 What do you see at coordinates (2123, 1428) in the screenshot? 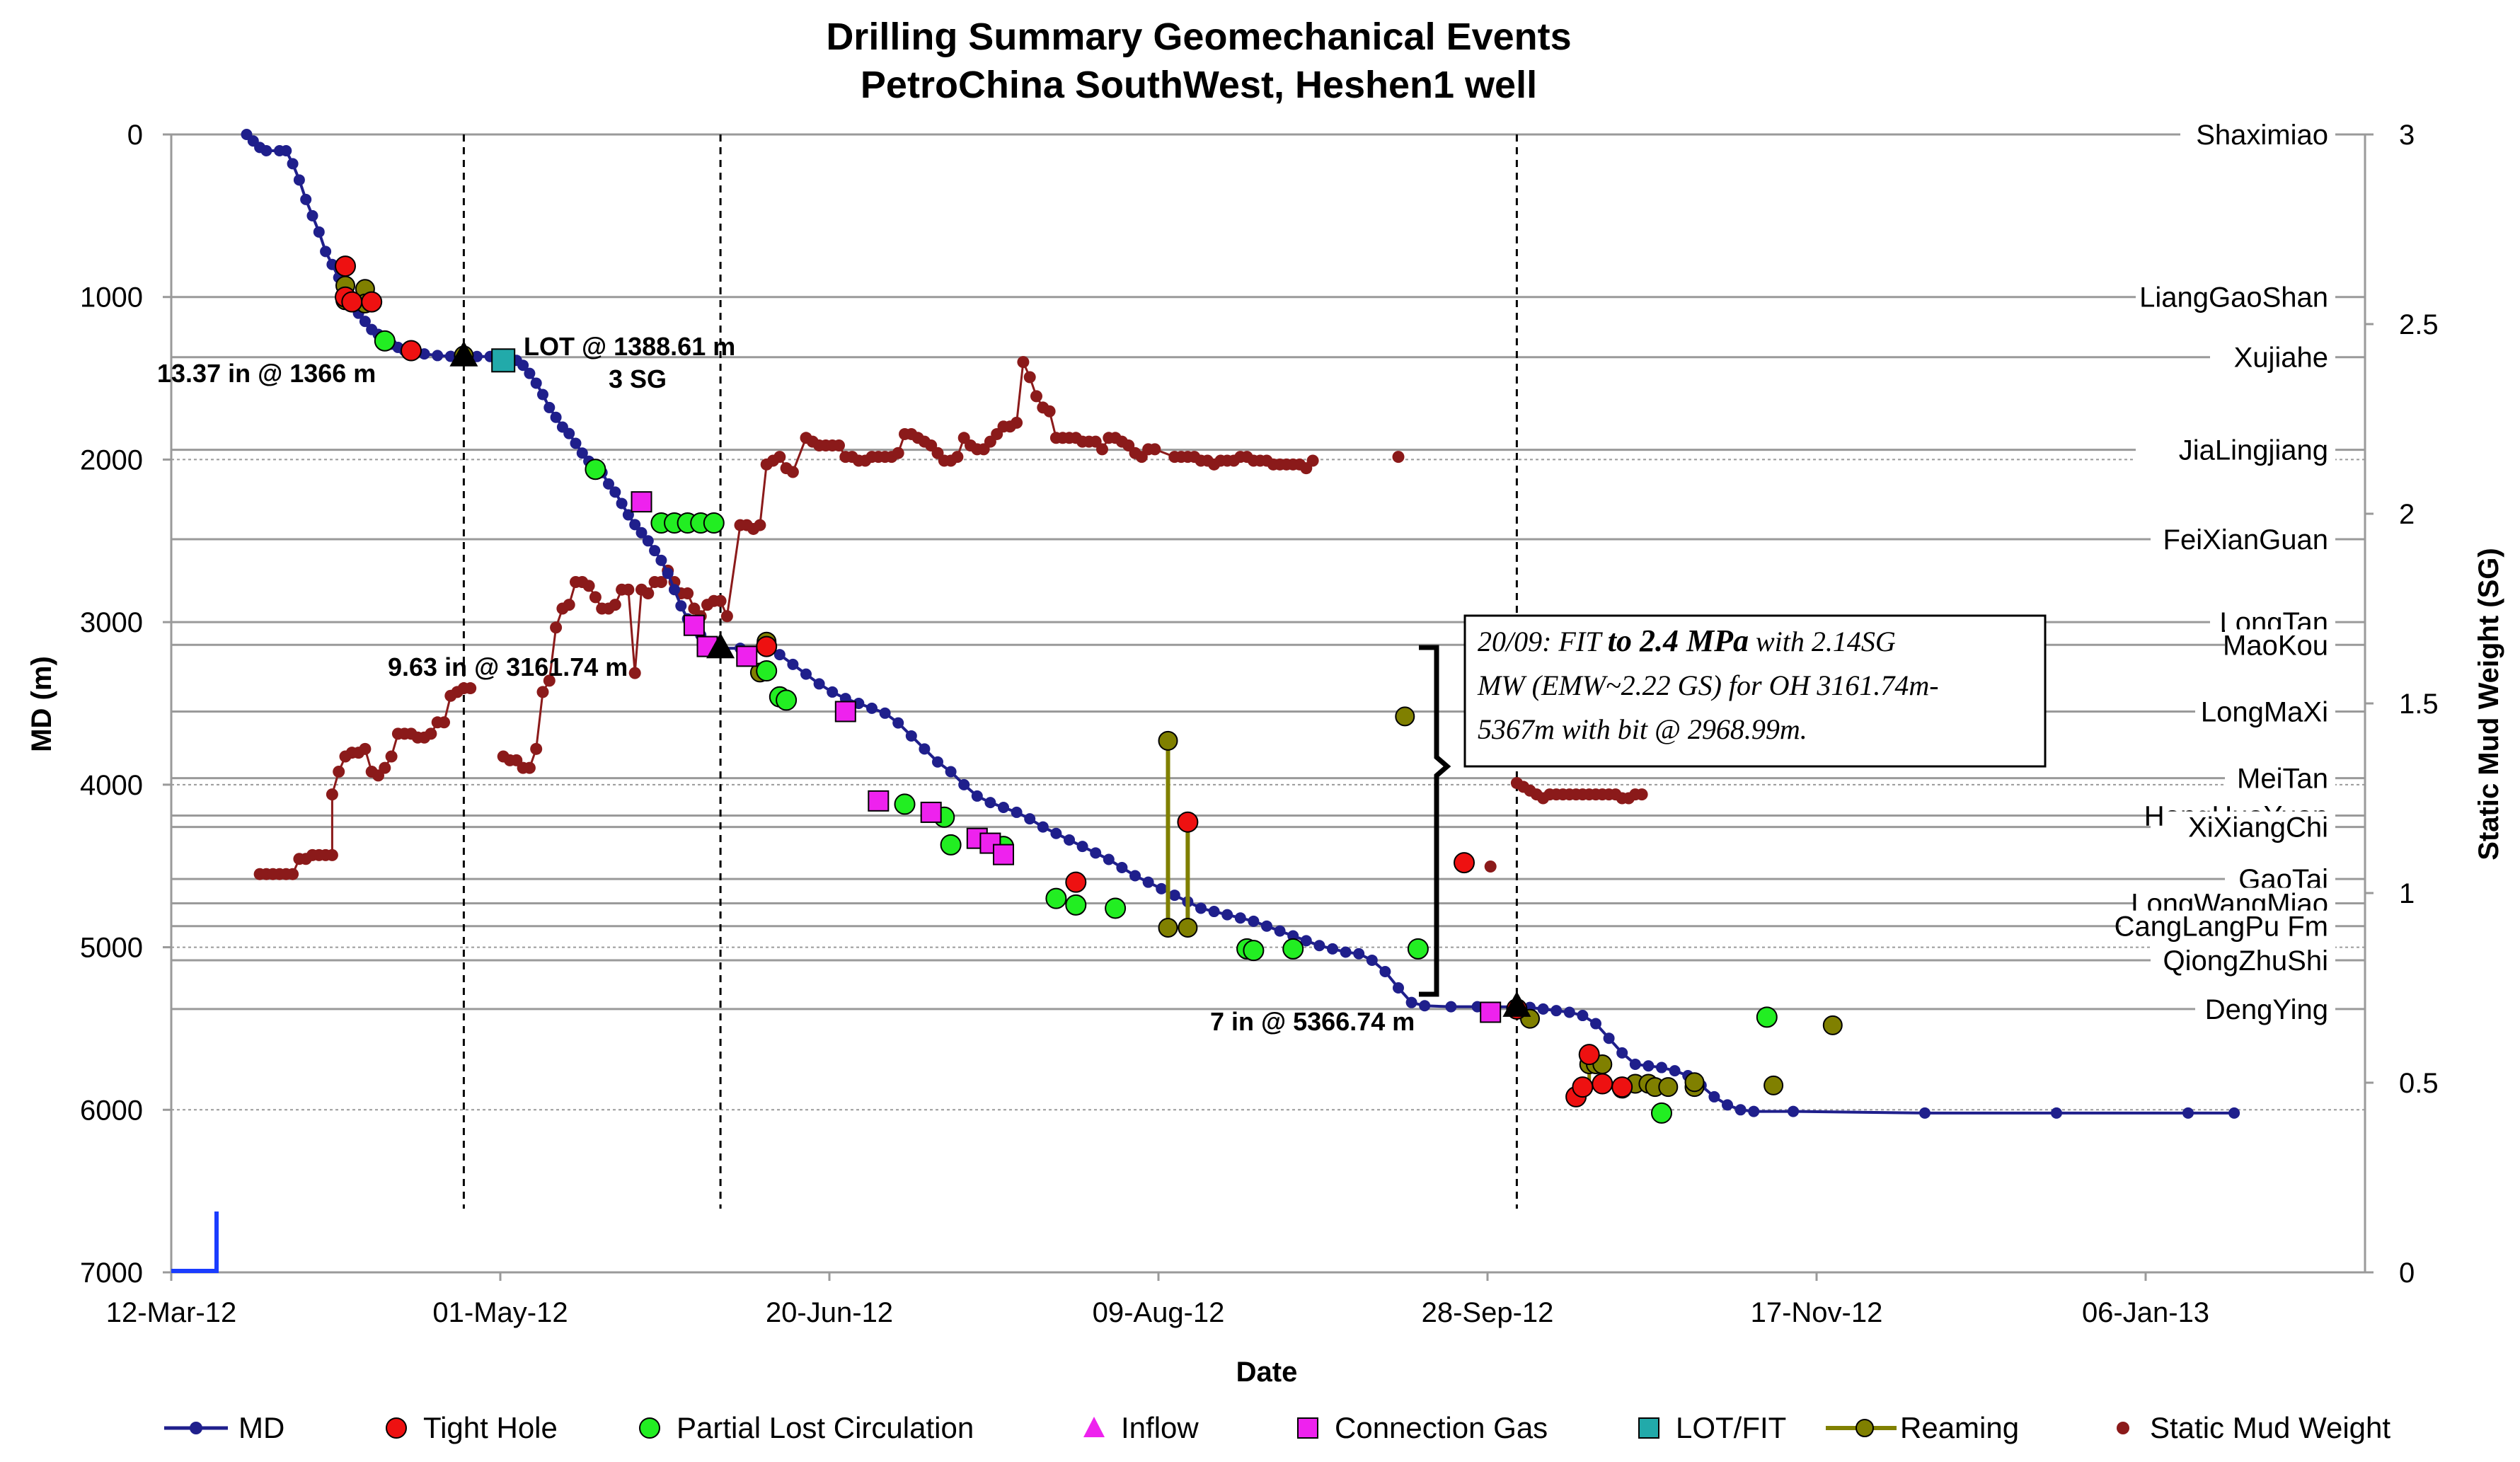
I see `legend-marker` at bounding box center [2123, 1428].